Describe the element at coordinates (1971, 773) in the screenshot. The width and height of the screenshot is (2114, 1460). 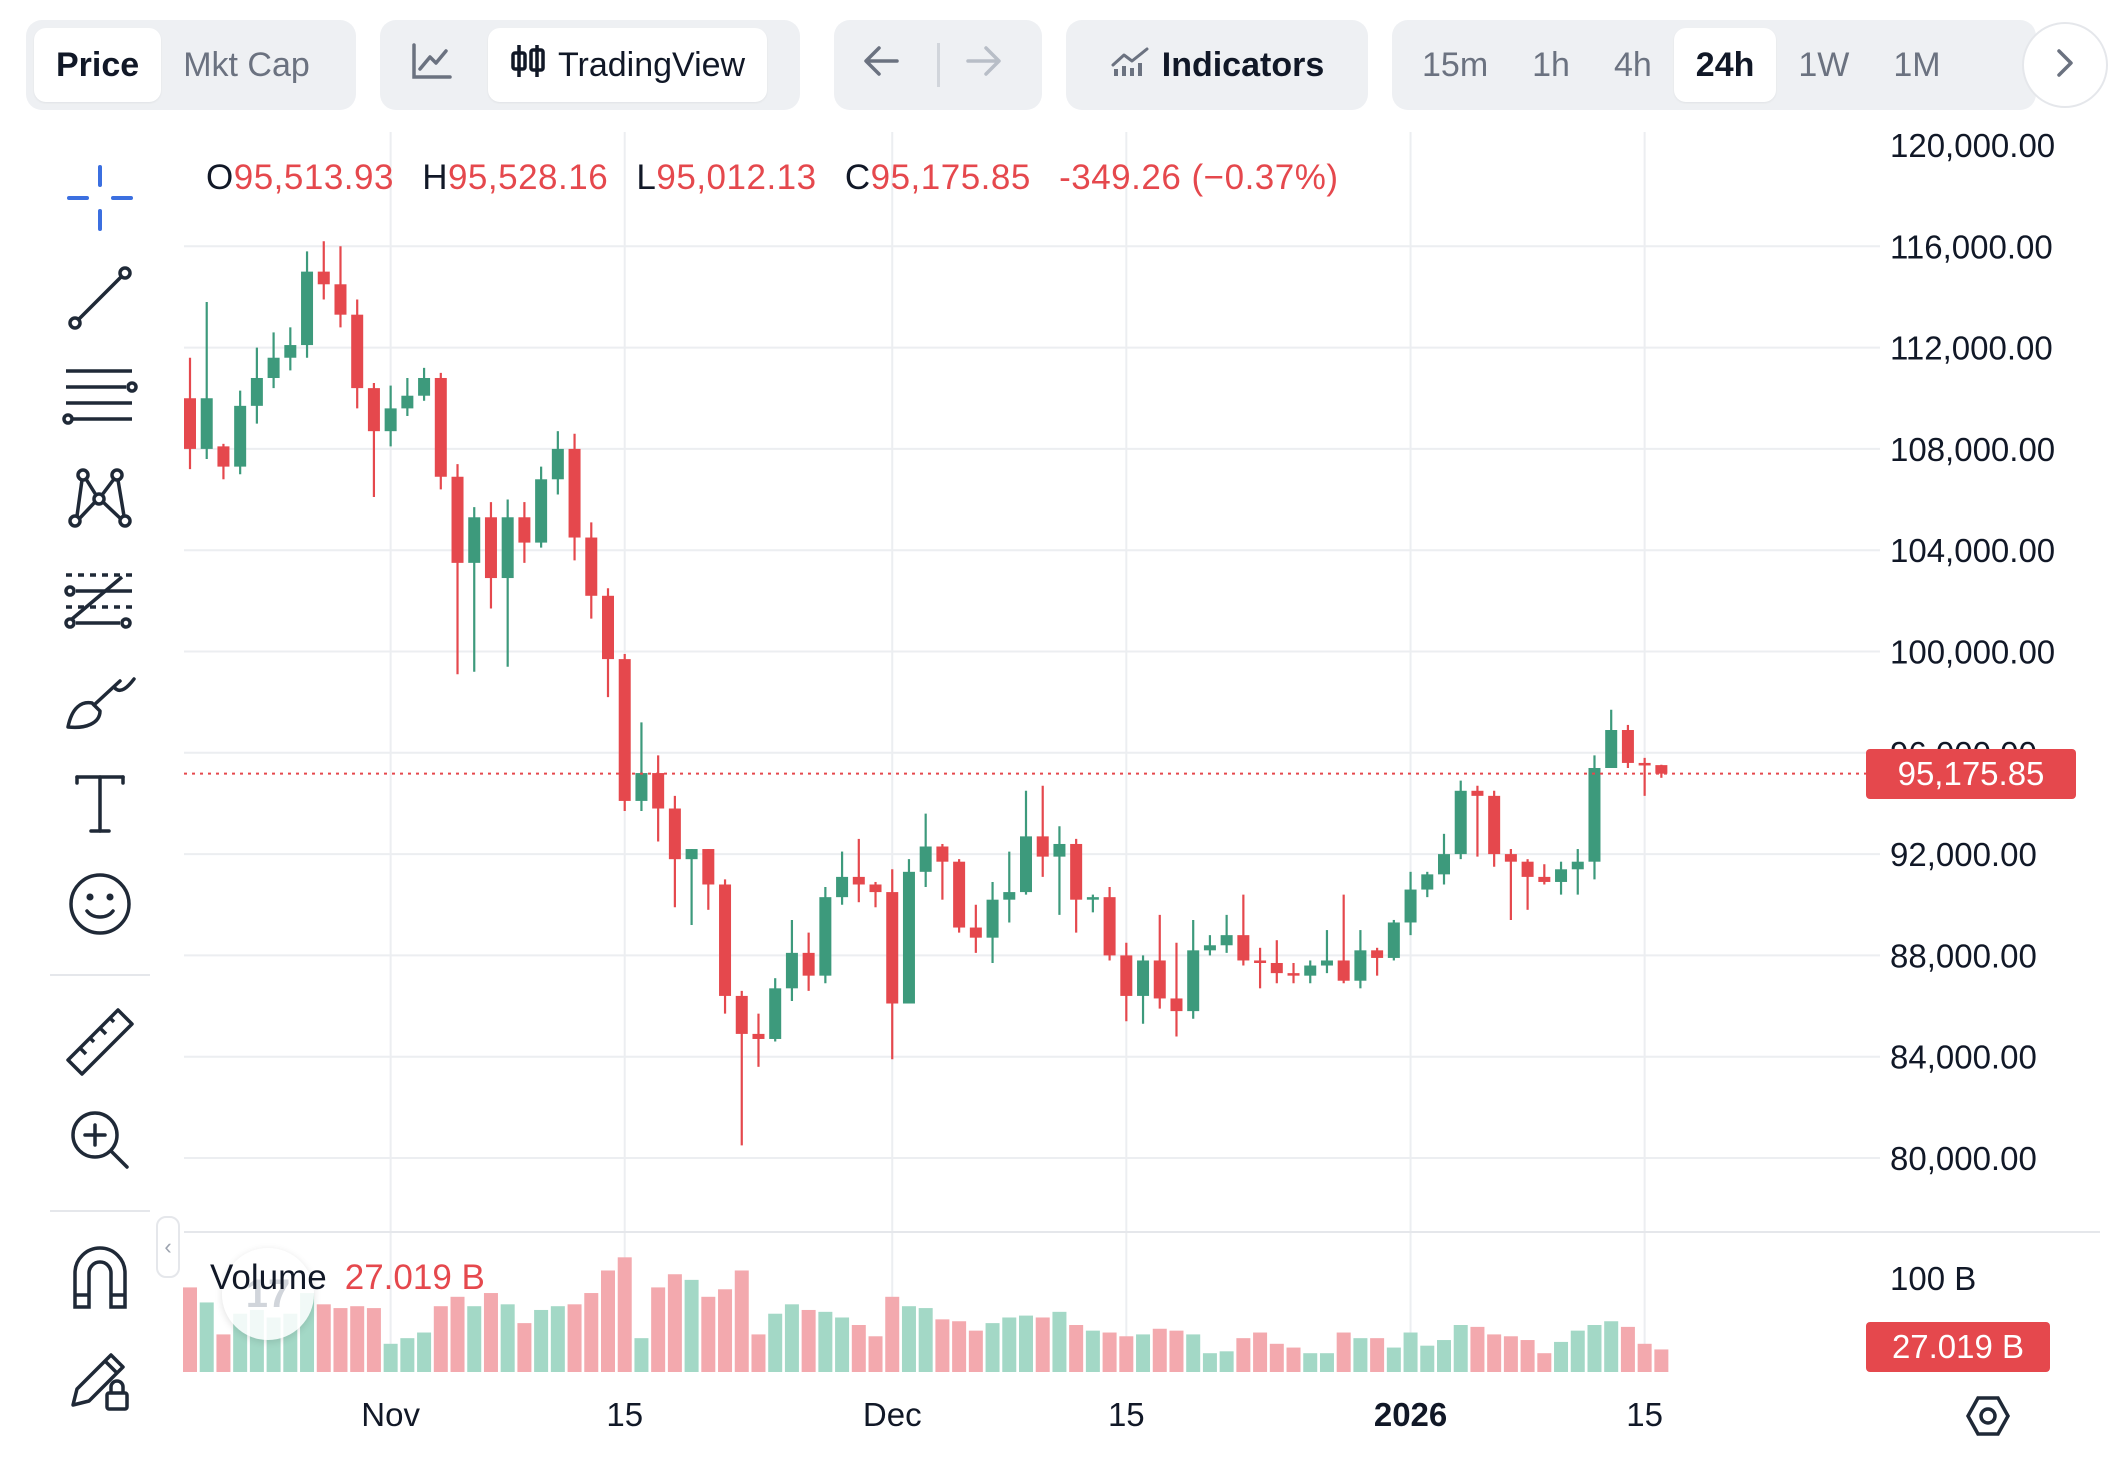
I see `last-price-tag: 95,175.85` at that location.